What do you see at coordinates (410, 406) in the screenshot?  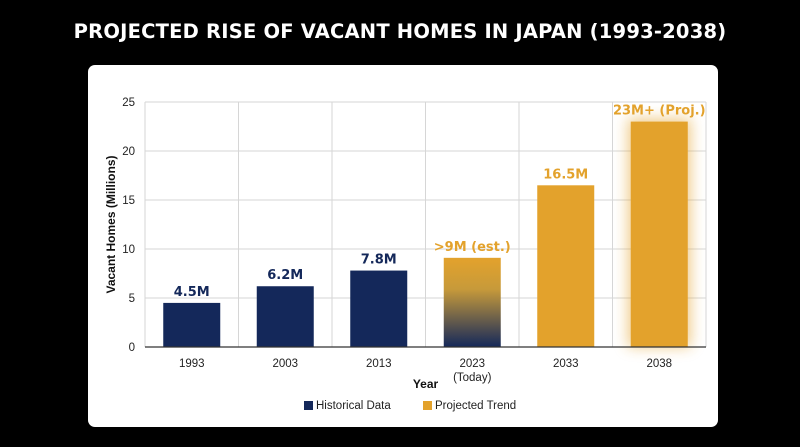 I see `legend: Historical Data Projected Trend` at bounding box center [410, 406].